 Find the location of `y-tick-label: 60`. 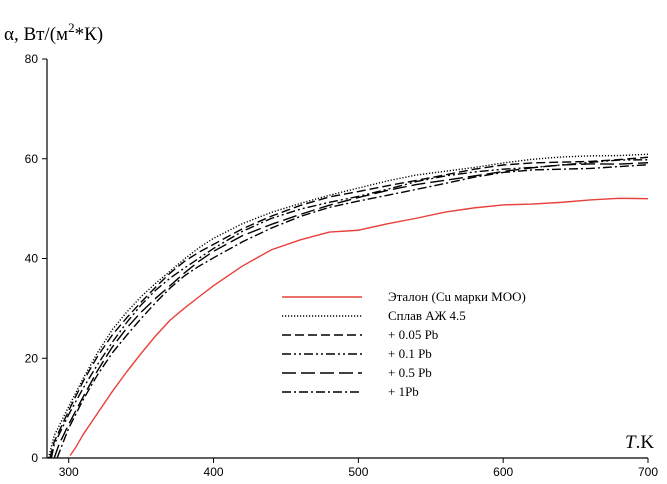

y-tick-label: 60 is located at coordinates (32, 159).